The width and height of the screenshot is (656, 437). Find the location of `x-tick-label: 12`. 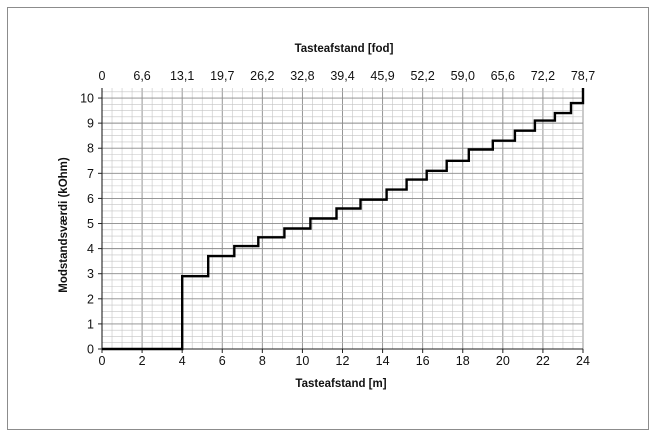

x-tick-label: 12 is located at coordinates (343, 361).